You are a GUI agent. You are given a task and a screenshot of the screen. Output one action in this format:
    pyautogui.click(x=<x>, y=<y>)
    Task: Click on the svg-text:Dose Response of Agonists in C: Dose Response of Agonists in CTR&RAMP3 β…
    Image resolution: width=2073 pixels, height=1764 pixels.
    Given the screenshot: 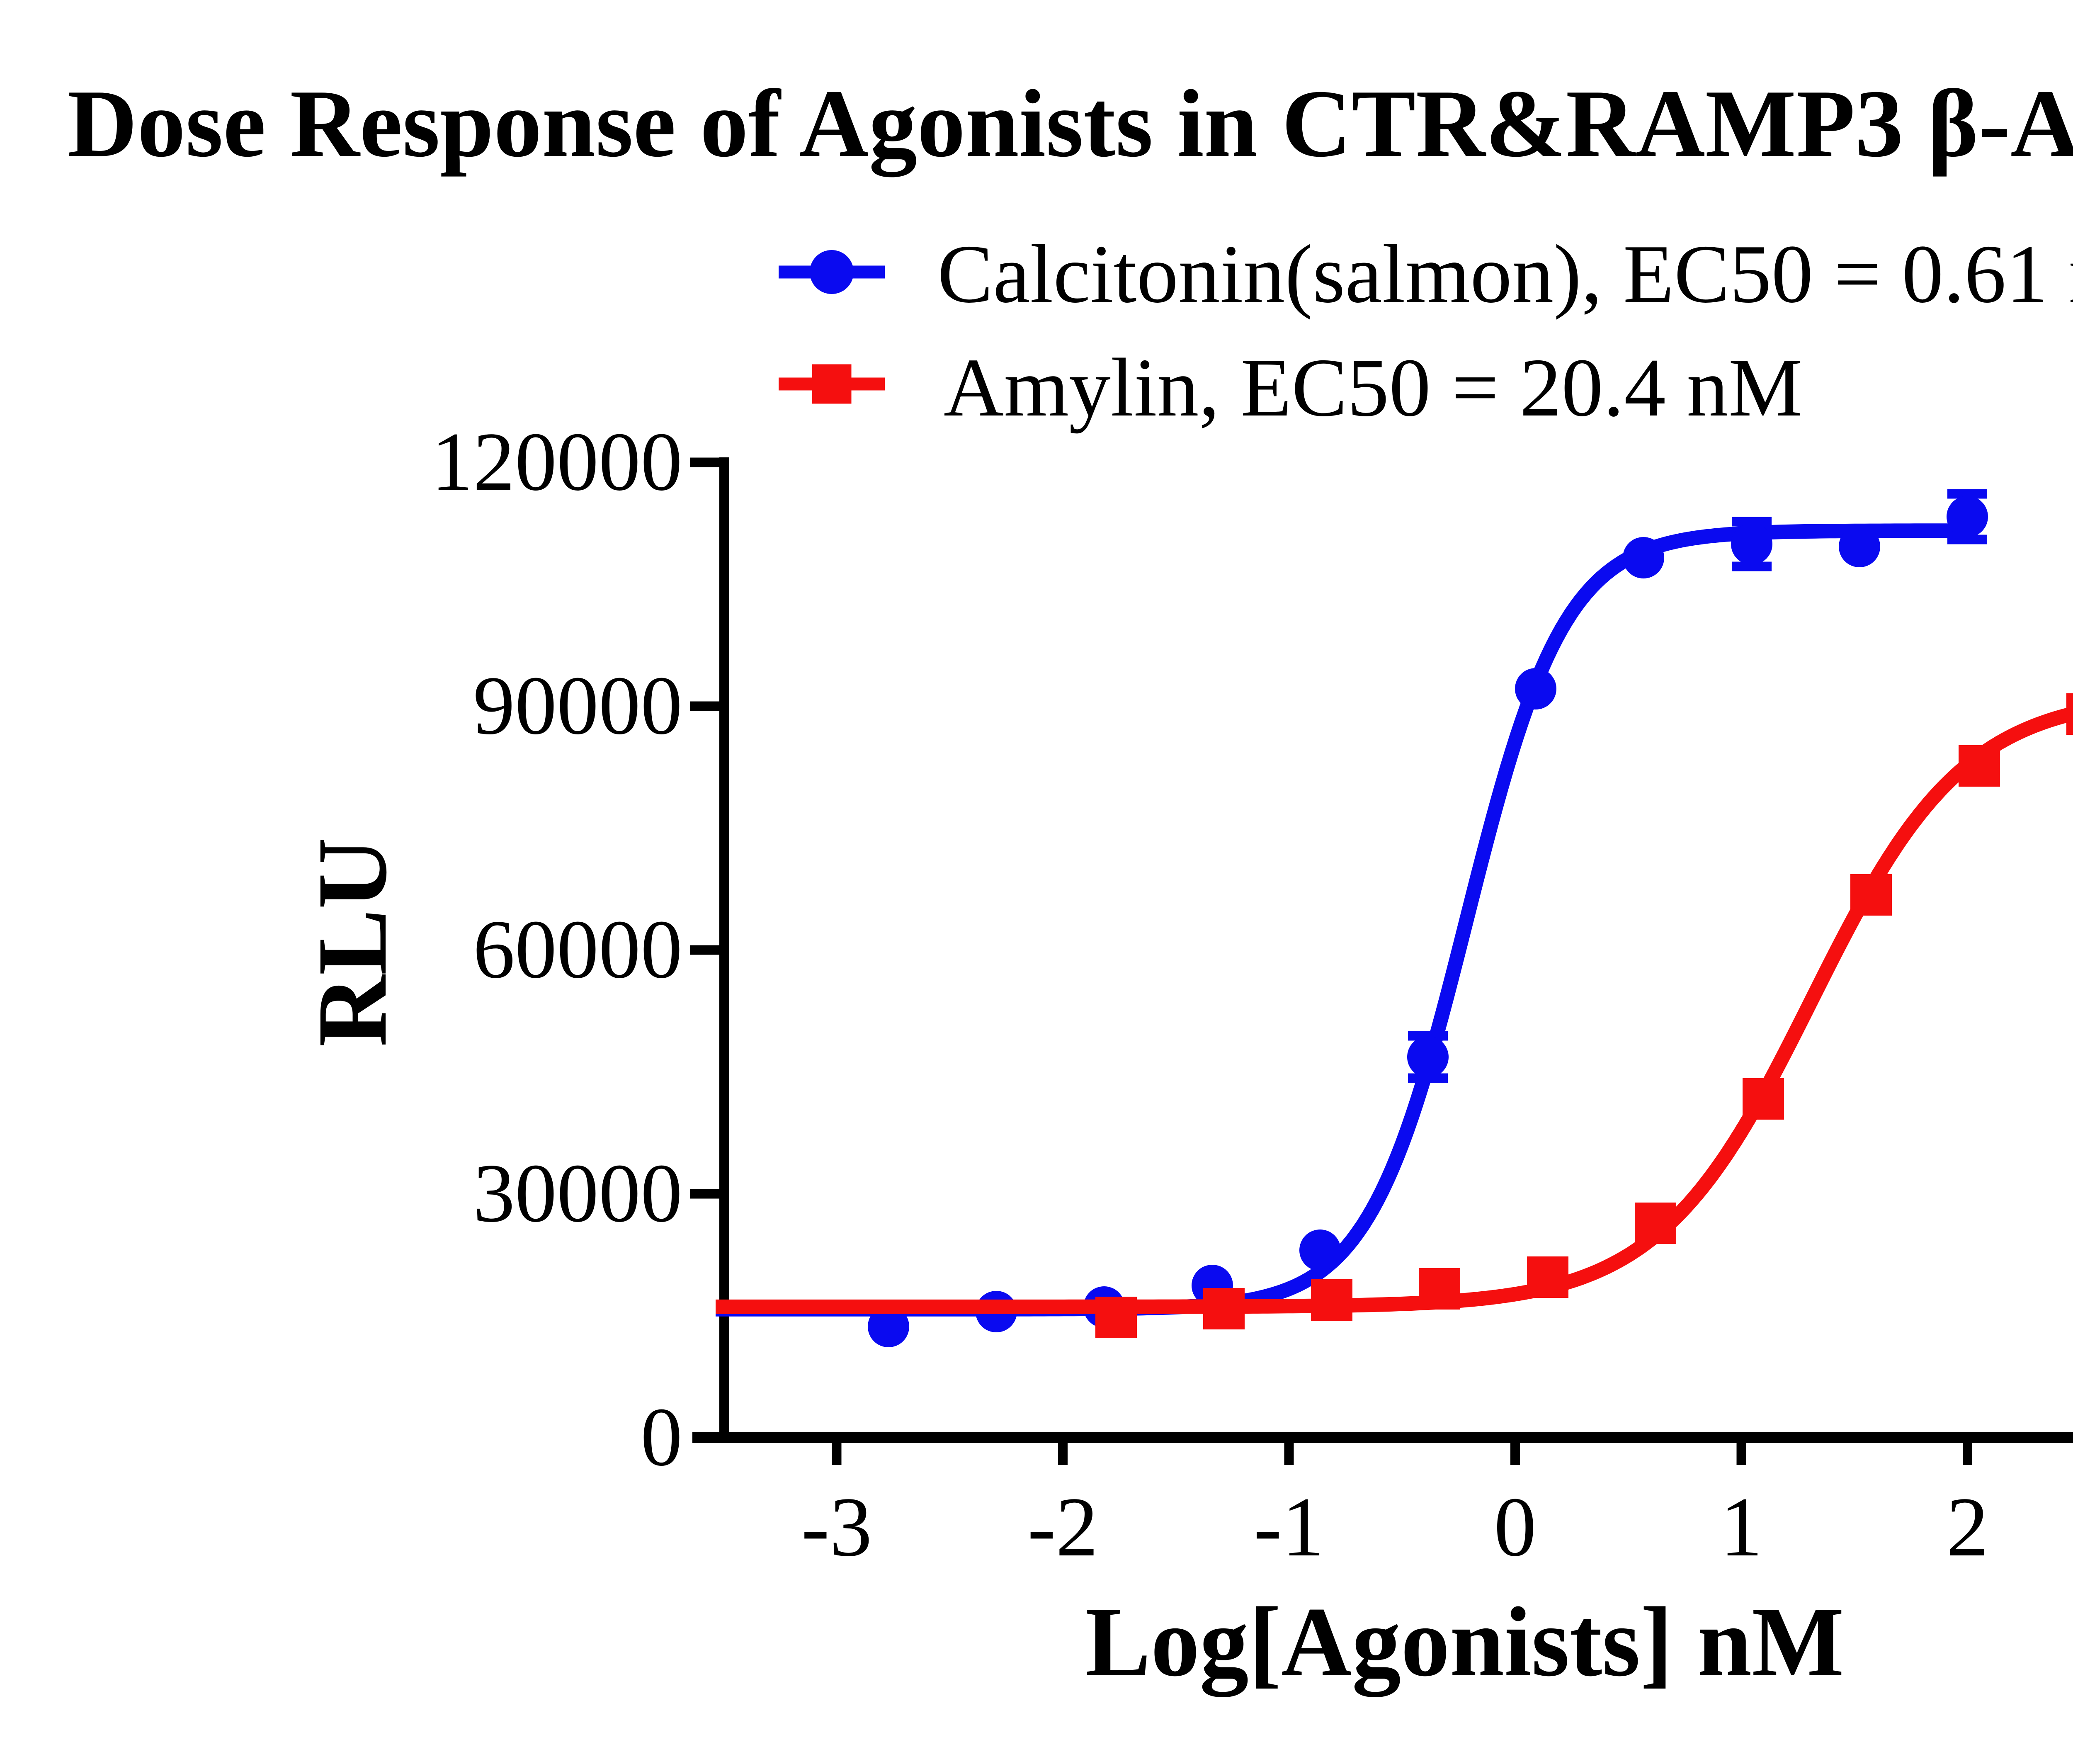 What is the action you would take?
    pyautogui.click(x=1070, y=124)
    